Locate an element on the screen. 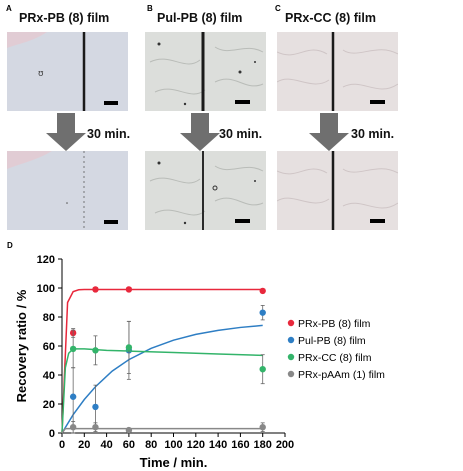  panel-b-title: Pul-PB (8) film is located at coordinates (200, 18).